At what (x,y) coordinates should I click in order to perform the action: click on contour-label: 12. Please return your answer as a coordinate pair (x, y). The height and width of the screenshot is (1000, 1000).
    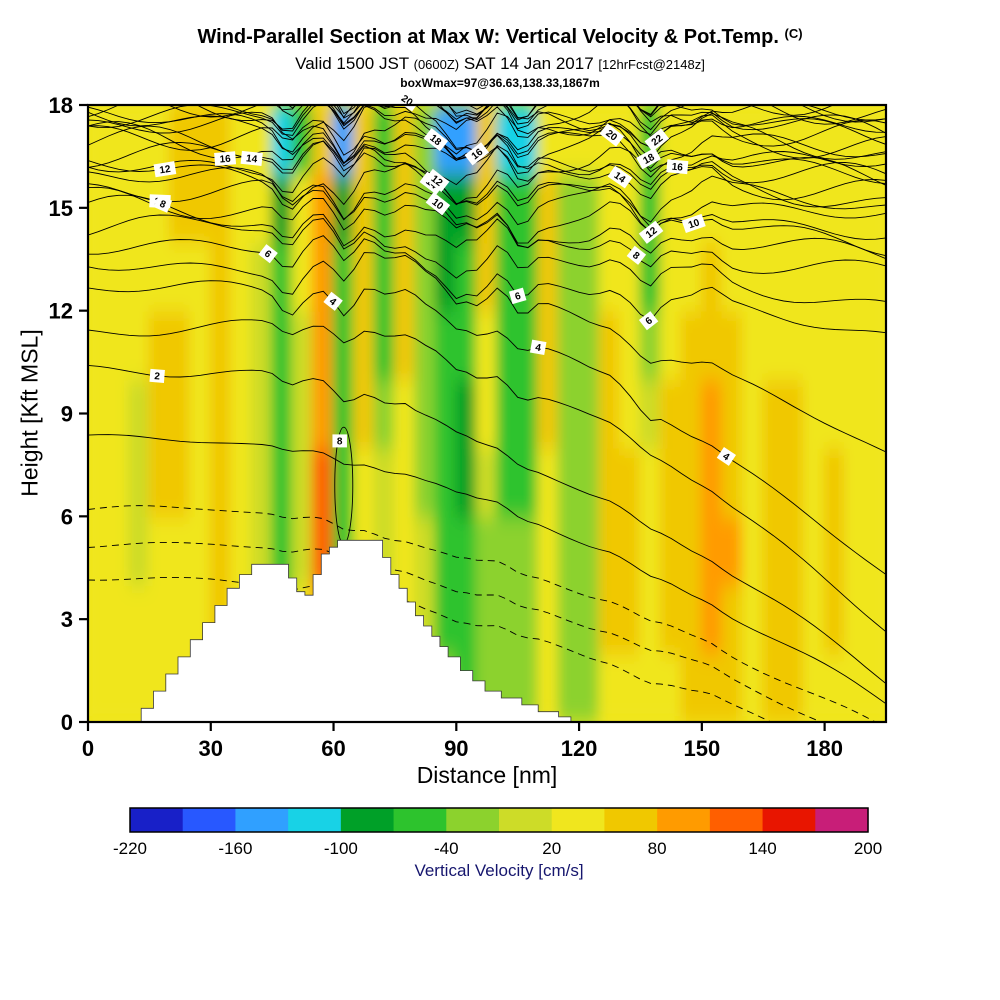
    Looking at the image, I should click on (165, 169).